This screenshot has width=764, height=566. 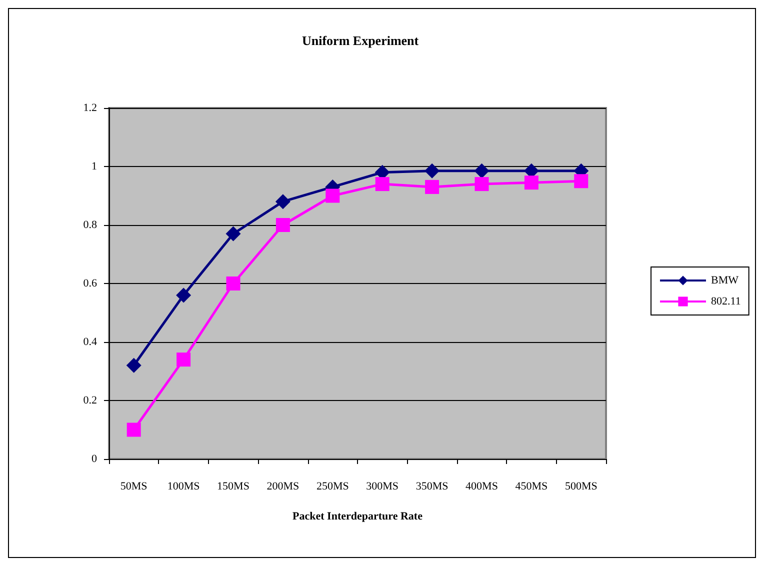 I want to click on y-tick-label: 0.4, so click(x=90, y=342).